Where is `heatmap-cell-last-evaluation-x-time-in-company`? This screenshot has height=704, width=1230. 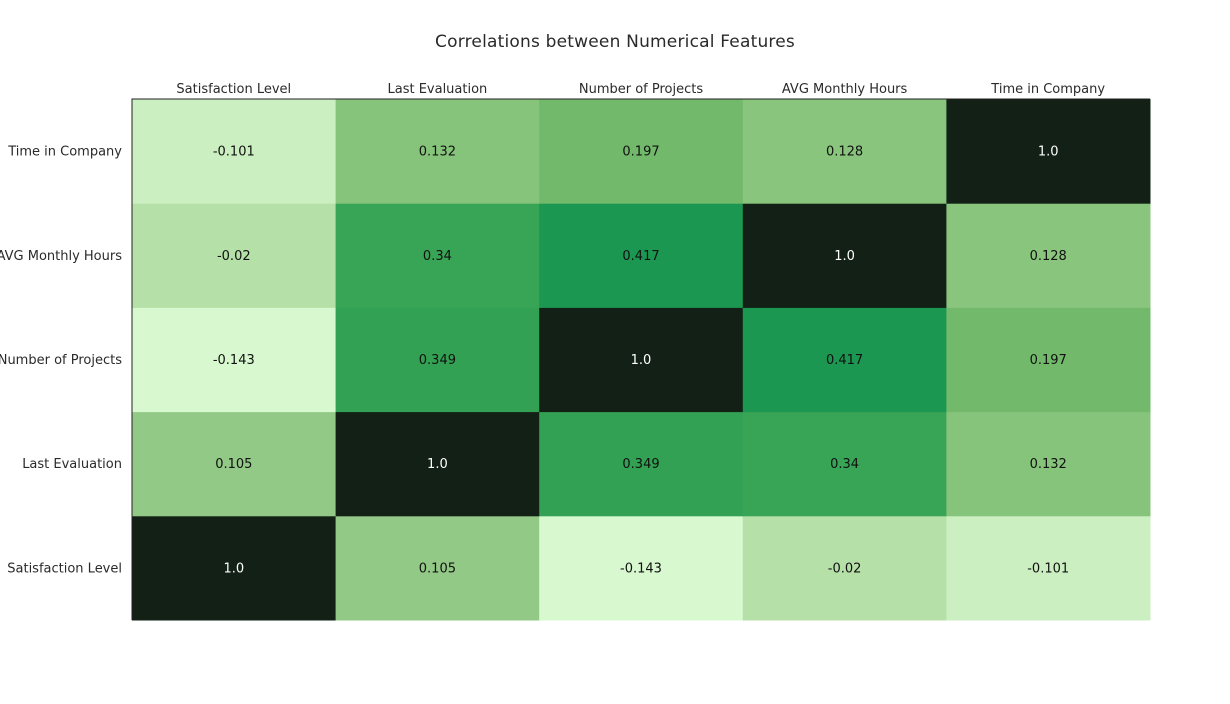 heatmap-cell-last-evaluation-x-time-in-company is located at coordinates (1048, 464).